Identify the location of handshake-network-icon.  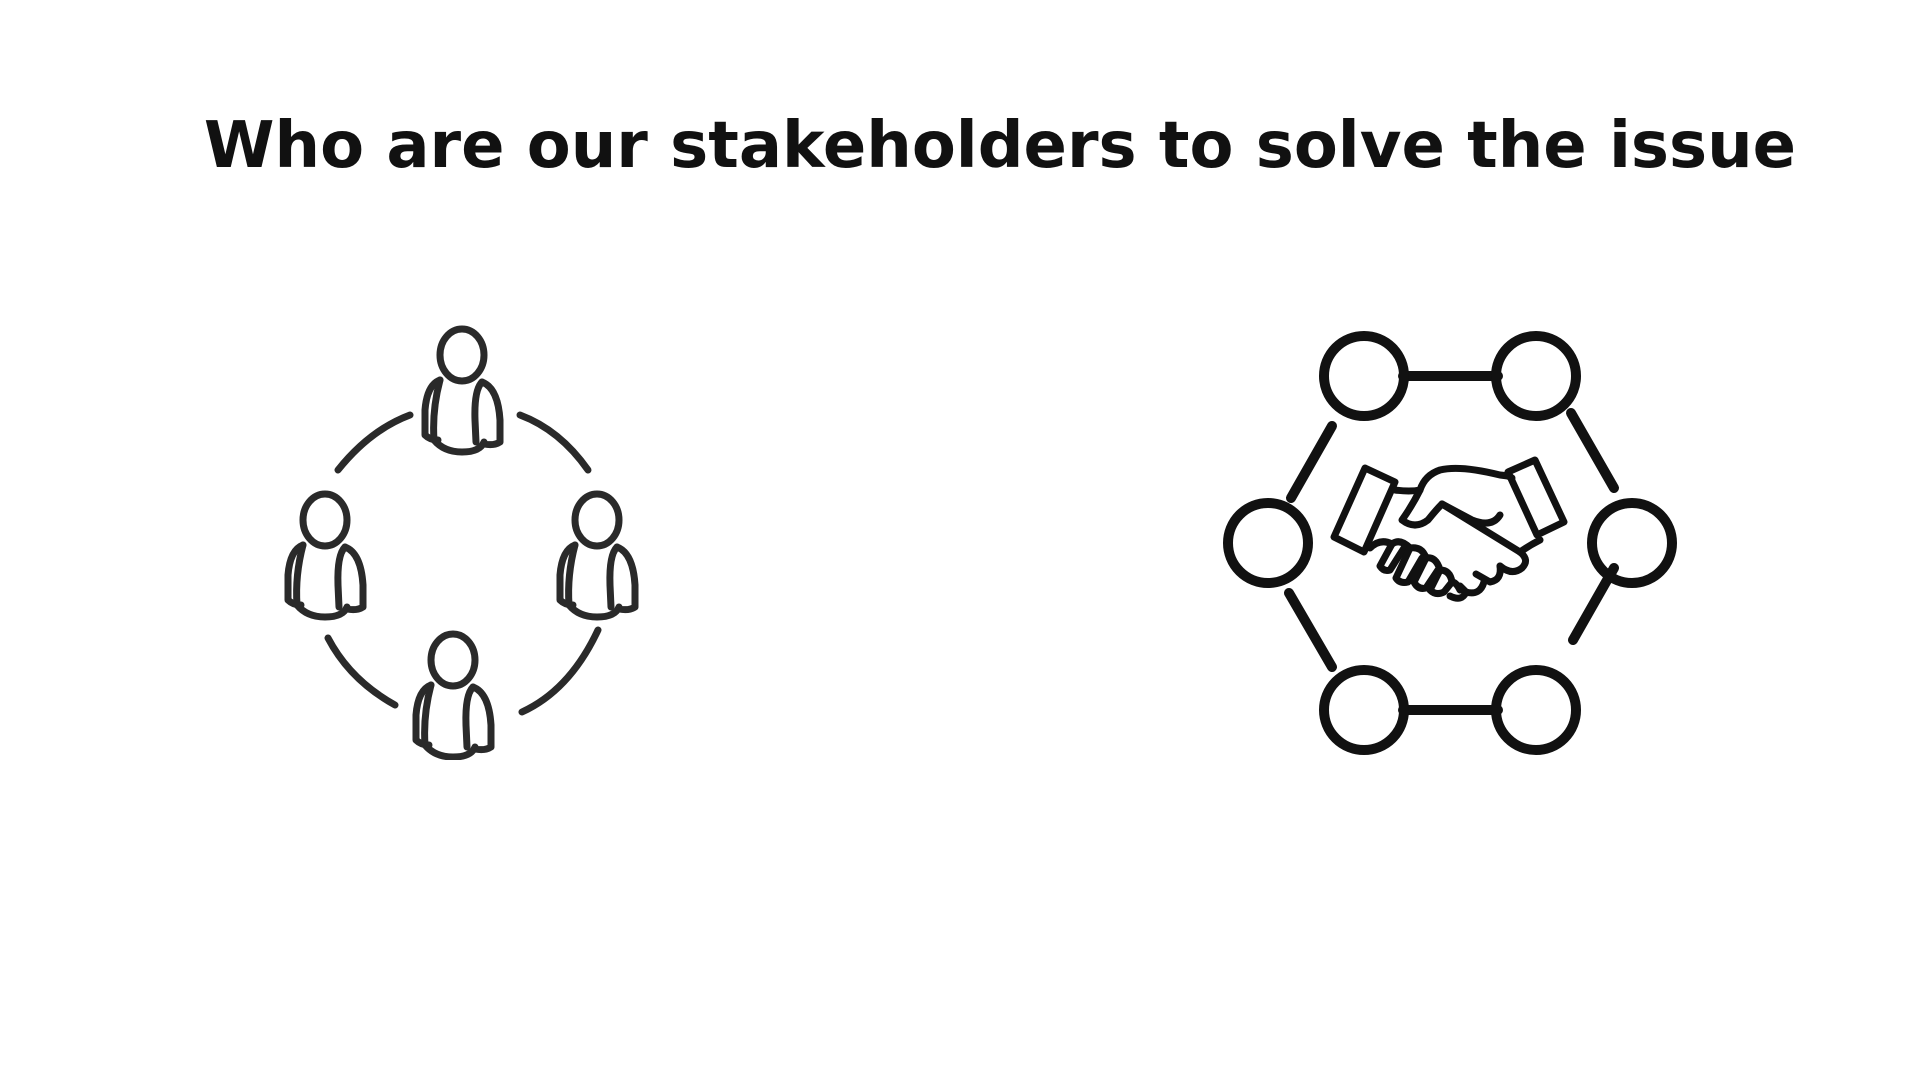
(1450, 540).